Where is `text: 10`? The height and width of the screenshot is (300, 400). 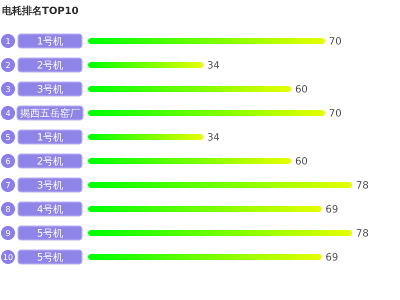 text: 10 is located at coordinates (8, 257).